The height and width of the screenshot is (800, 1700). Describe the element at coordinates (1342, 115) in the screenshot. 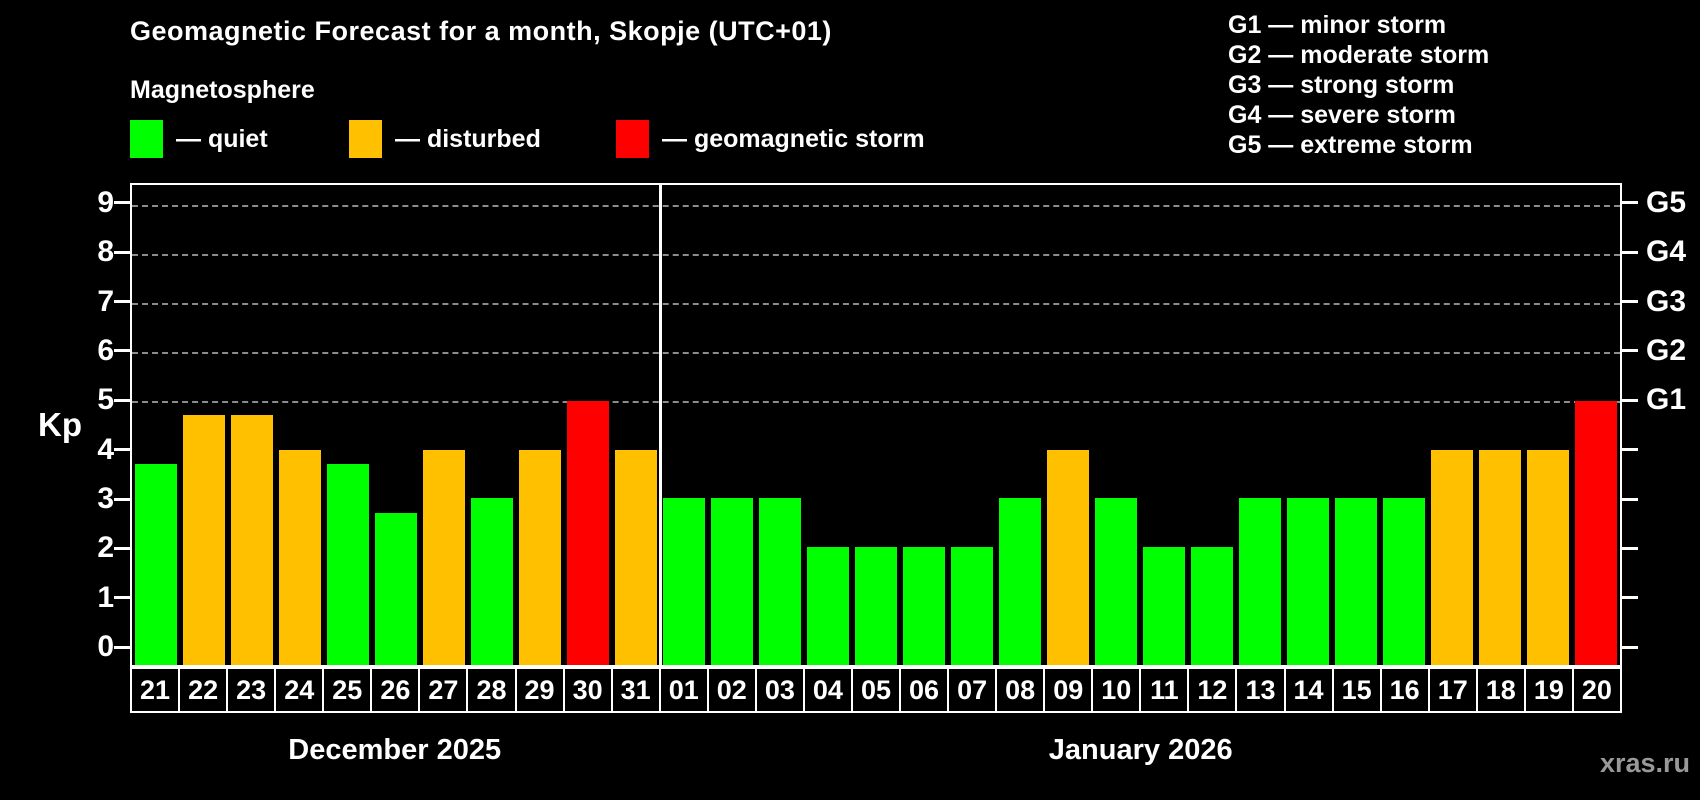

I see `g-legend-line: G4 — severe storm` at that location.